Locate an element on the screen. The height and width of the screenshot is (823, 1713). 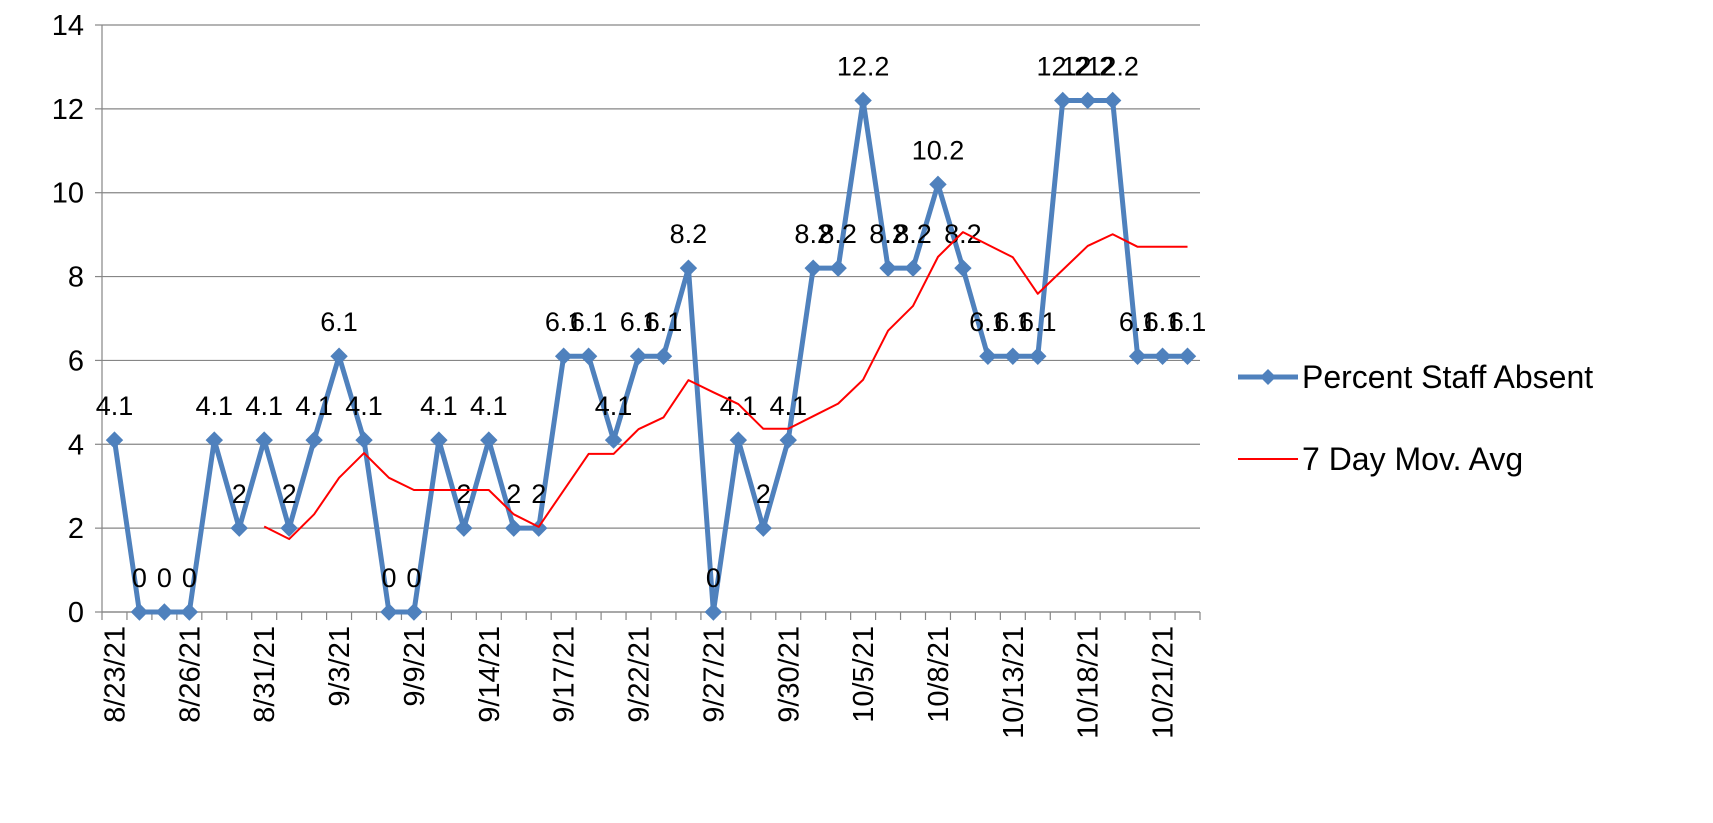
y-tick-label: 10 is located at coordinates (68, 194).